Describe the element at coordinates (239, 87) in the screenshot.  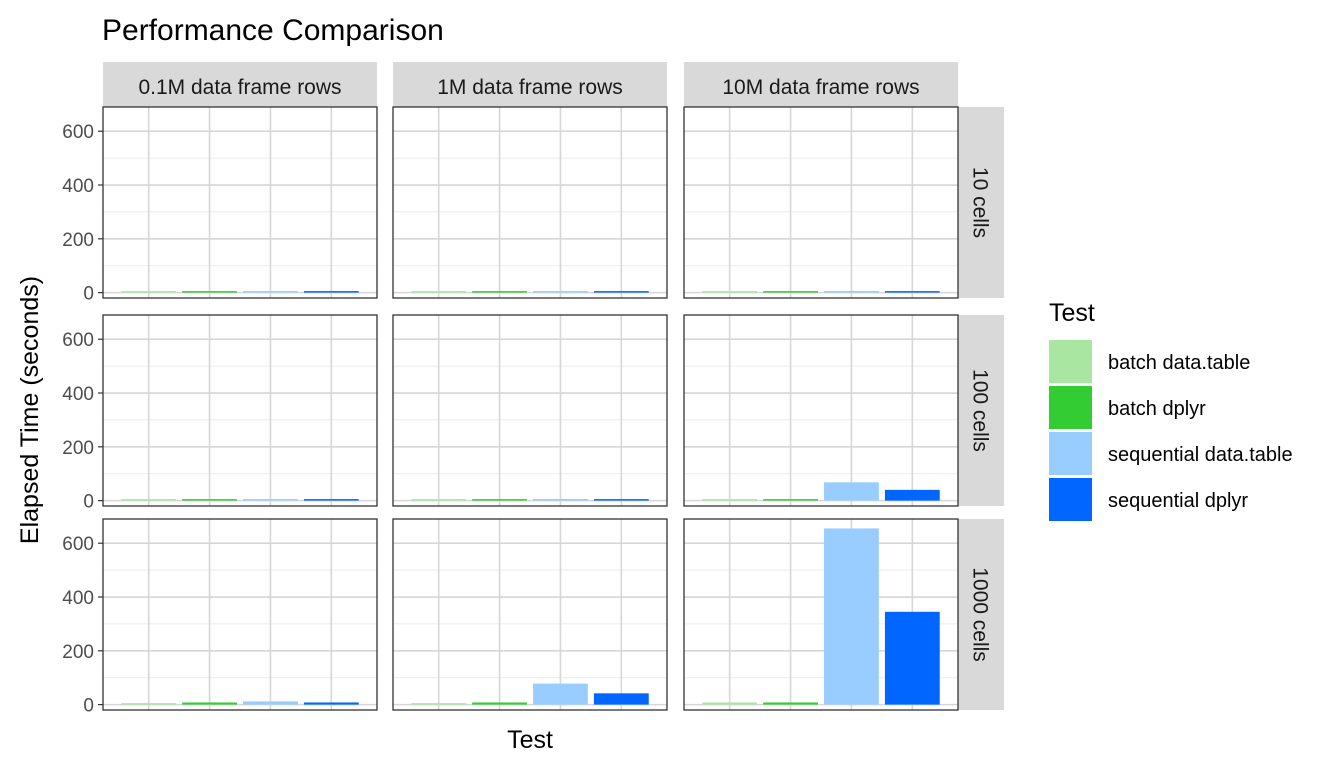
I see `facet-strip-column-label: 0.1M data frame rows` at that location.